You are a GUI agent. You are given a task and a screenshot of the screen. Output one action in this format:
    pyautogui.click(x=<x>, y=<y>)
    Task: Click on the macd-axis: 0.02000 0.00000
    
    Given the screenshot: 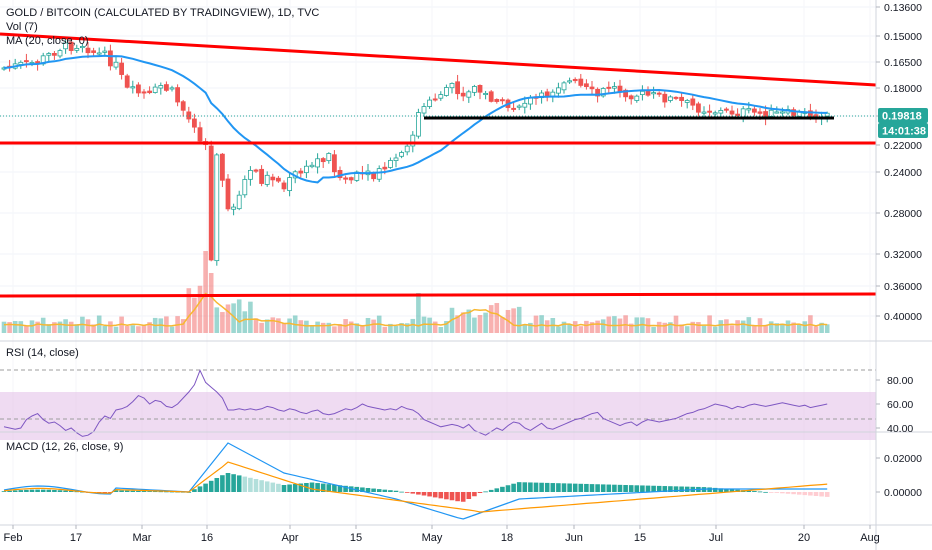 What is the action you would take?
    pyautogui.click(x=899, y=476)
    